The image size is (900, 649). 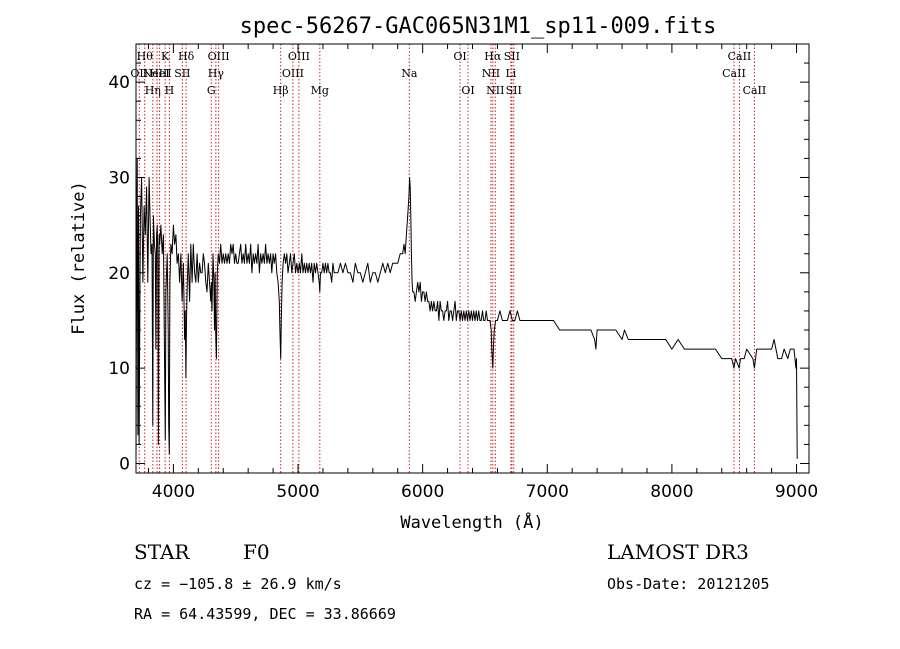 What do you see at coordinates (293, 73) in the screenshot?
I see `line-label-13: OIII` at bounding box center [293, 73].